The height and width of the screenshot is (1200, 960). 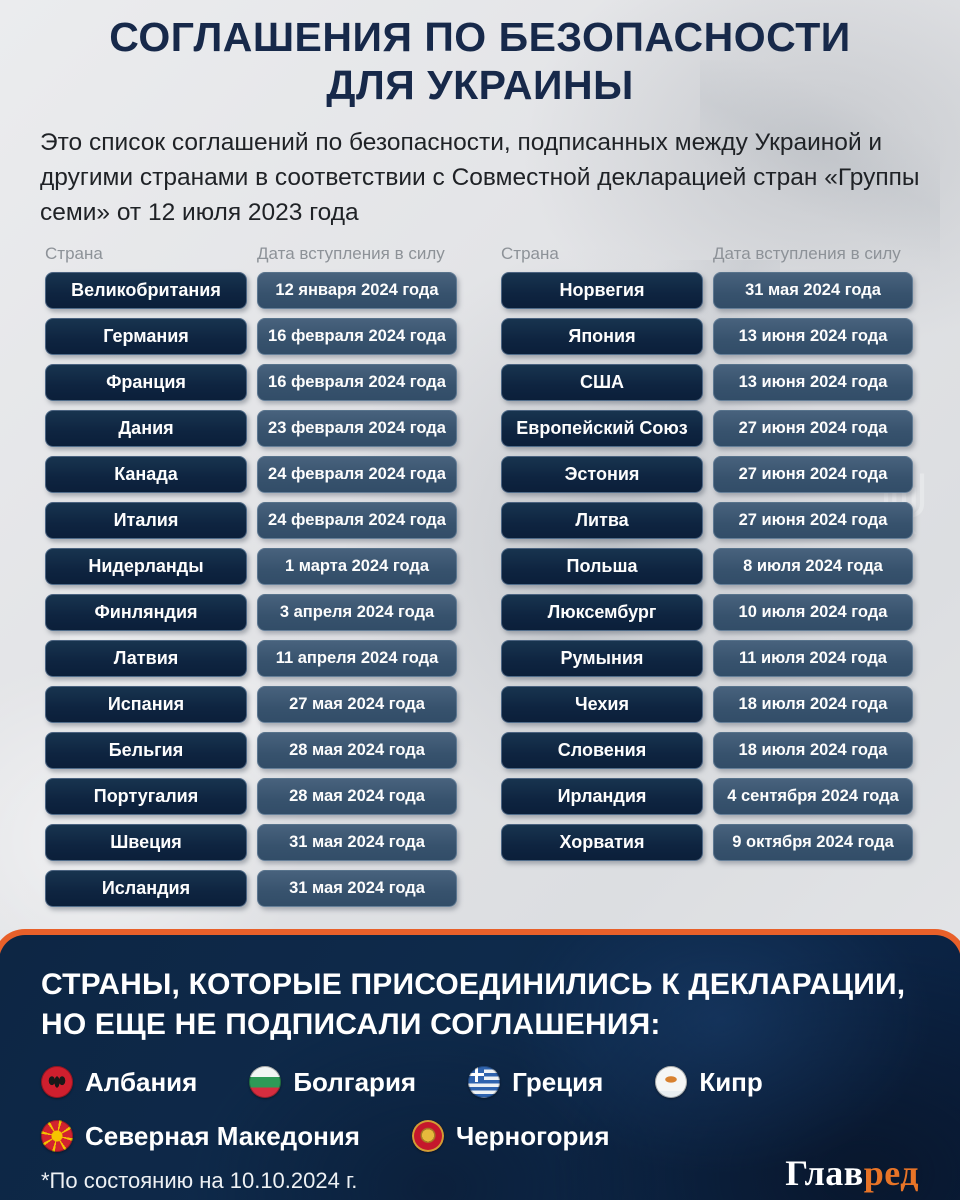 I want to click on table-row: Великобритания 12 января 2024 года, so click(x=251, y=291).